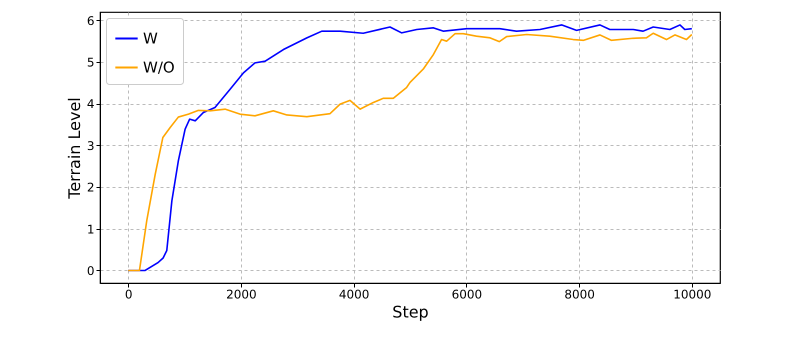 The width and height of the screenshot is (800, 338). What do you see at coordinates (150, 39) in the screenshot?
I see `legend-label: W` at bounding box center [150, 39].